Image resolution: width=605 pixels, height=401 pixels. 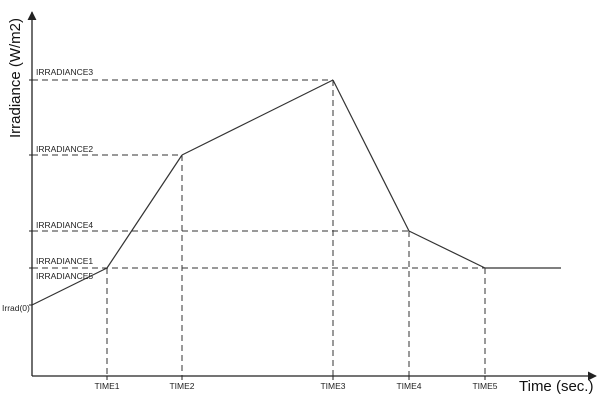 What do you see at coordinates (332, 386) in the screenshot?
I see `x-label-time3: TIME3` at bounding box center [332, 386].